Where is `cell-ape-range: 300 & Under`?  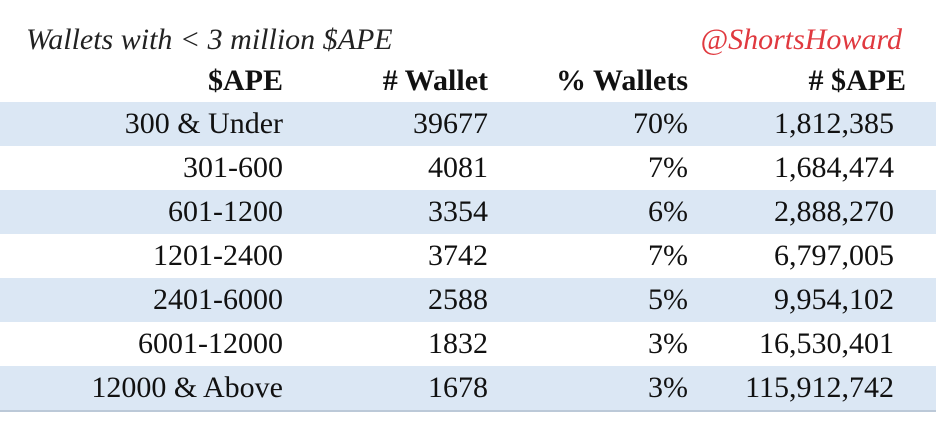
cell-ape-range: 300 & Under is located at coordinates (203, 123).